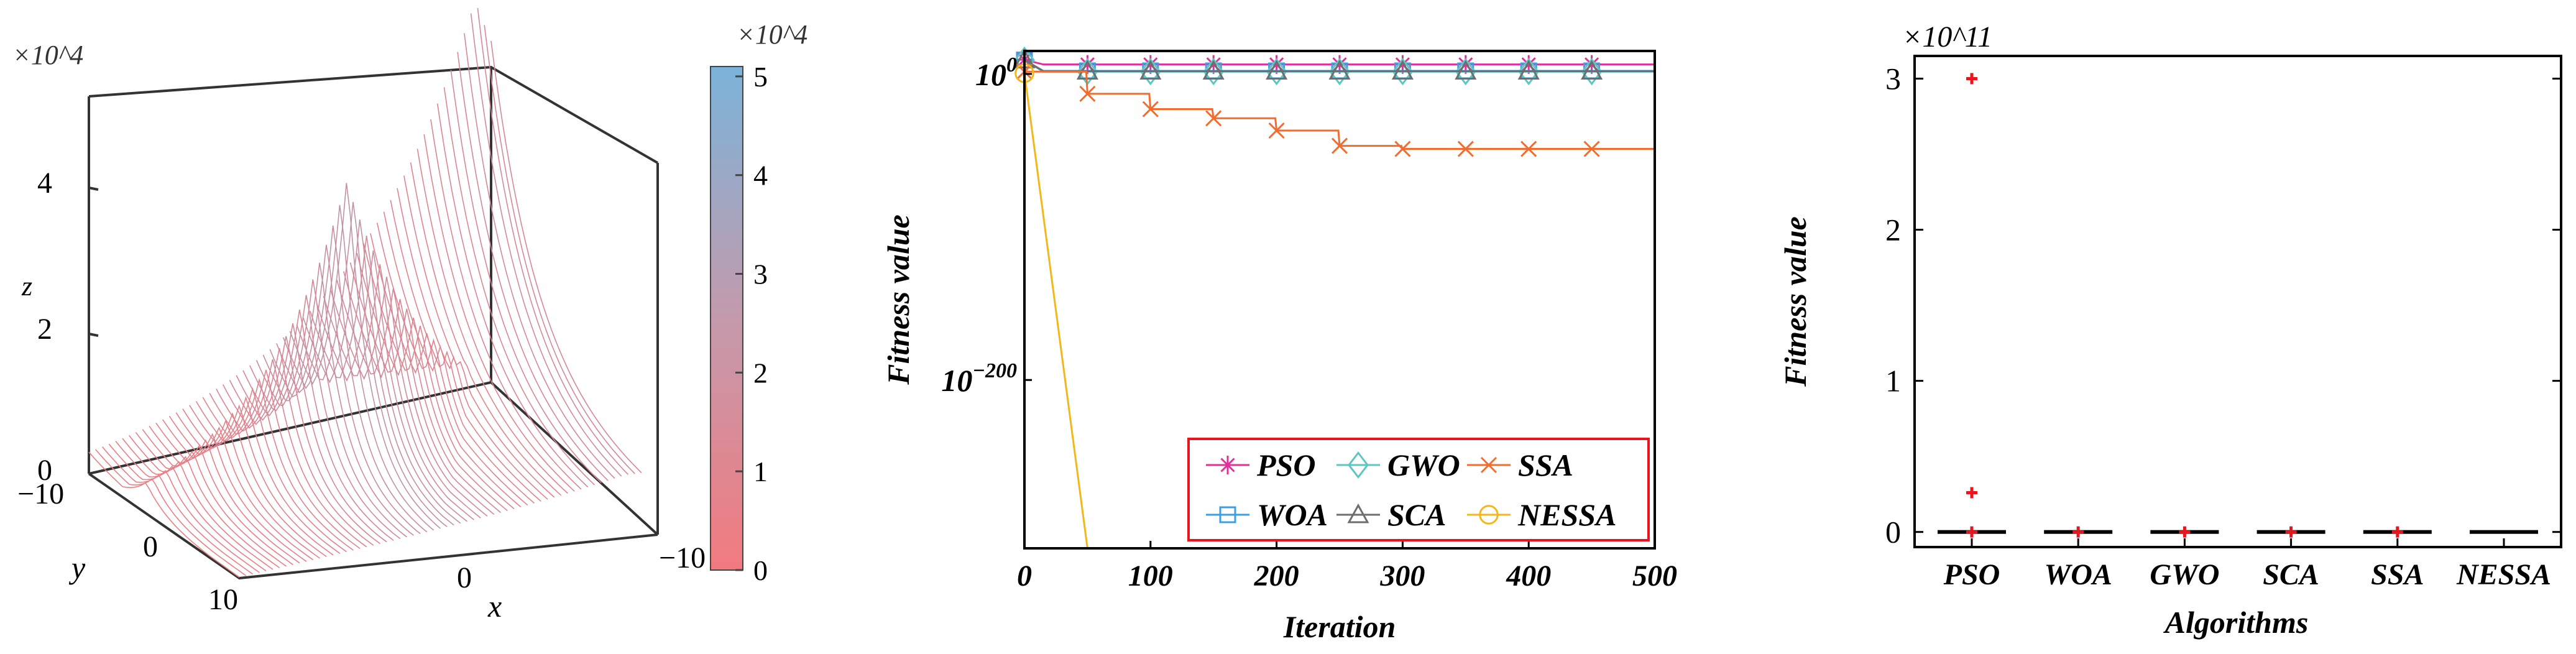  I want to click on y-tick: 10, so click(223, 600).